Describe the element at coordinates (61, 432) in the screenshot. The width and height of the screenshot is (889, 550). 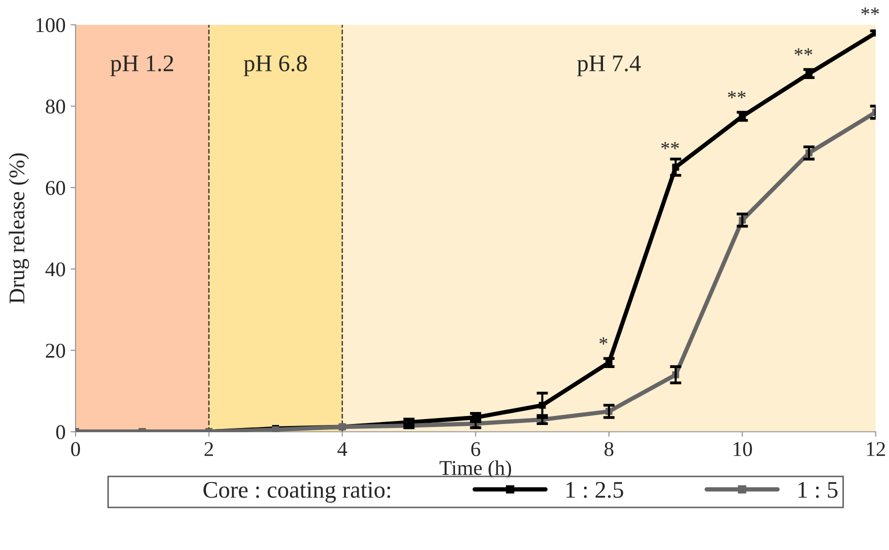
I see `y-tick-label: 0` at that location.